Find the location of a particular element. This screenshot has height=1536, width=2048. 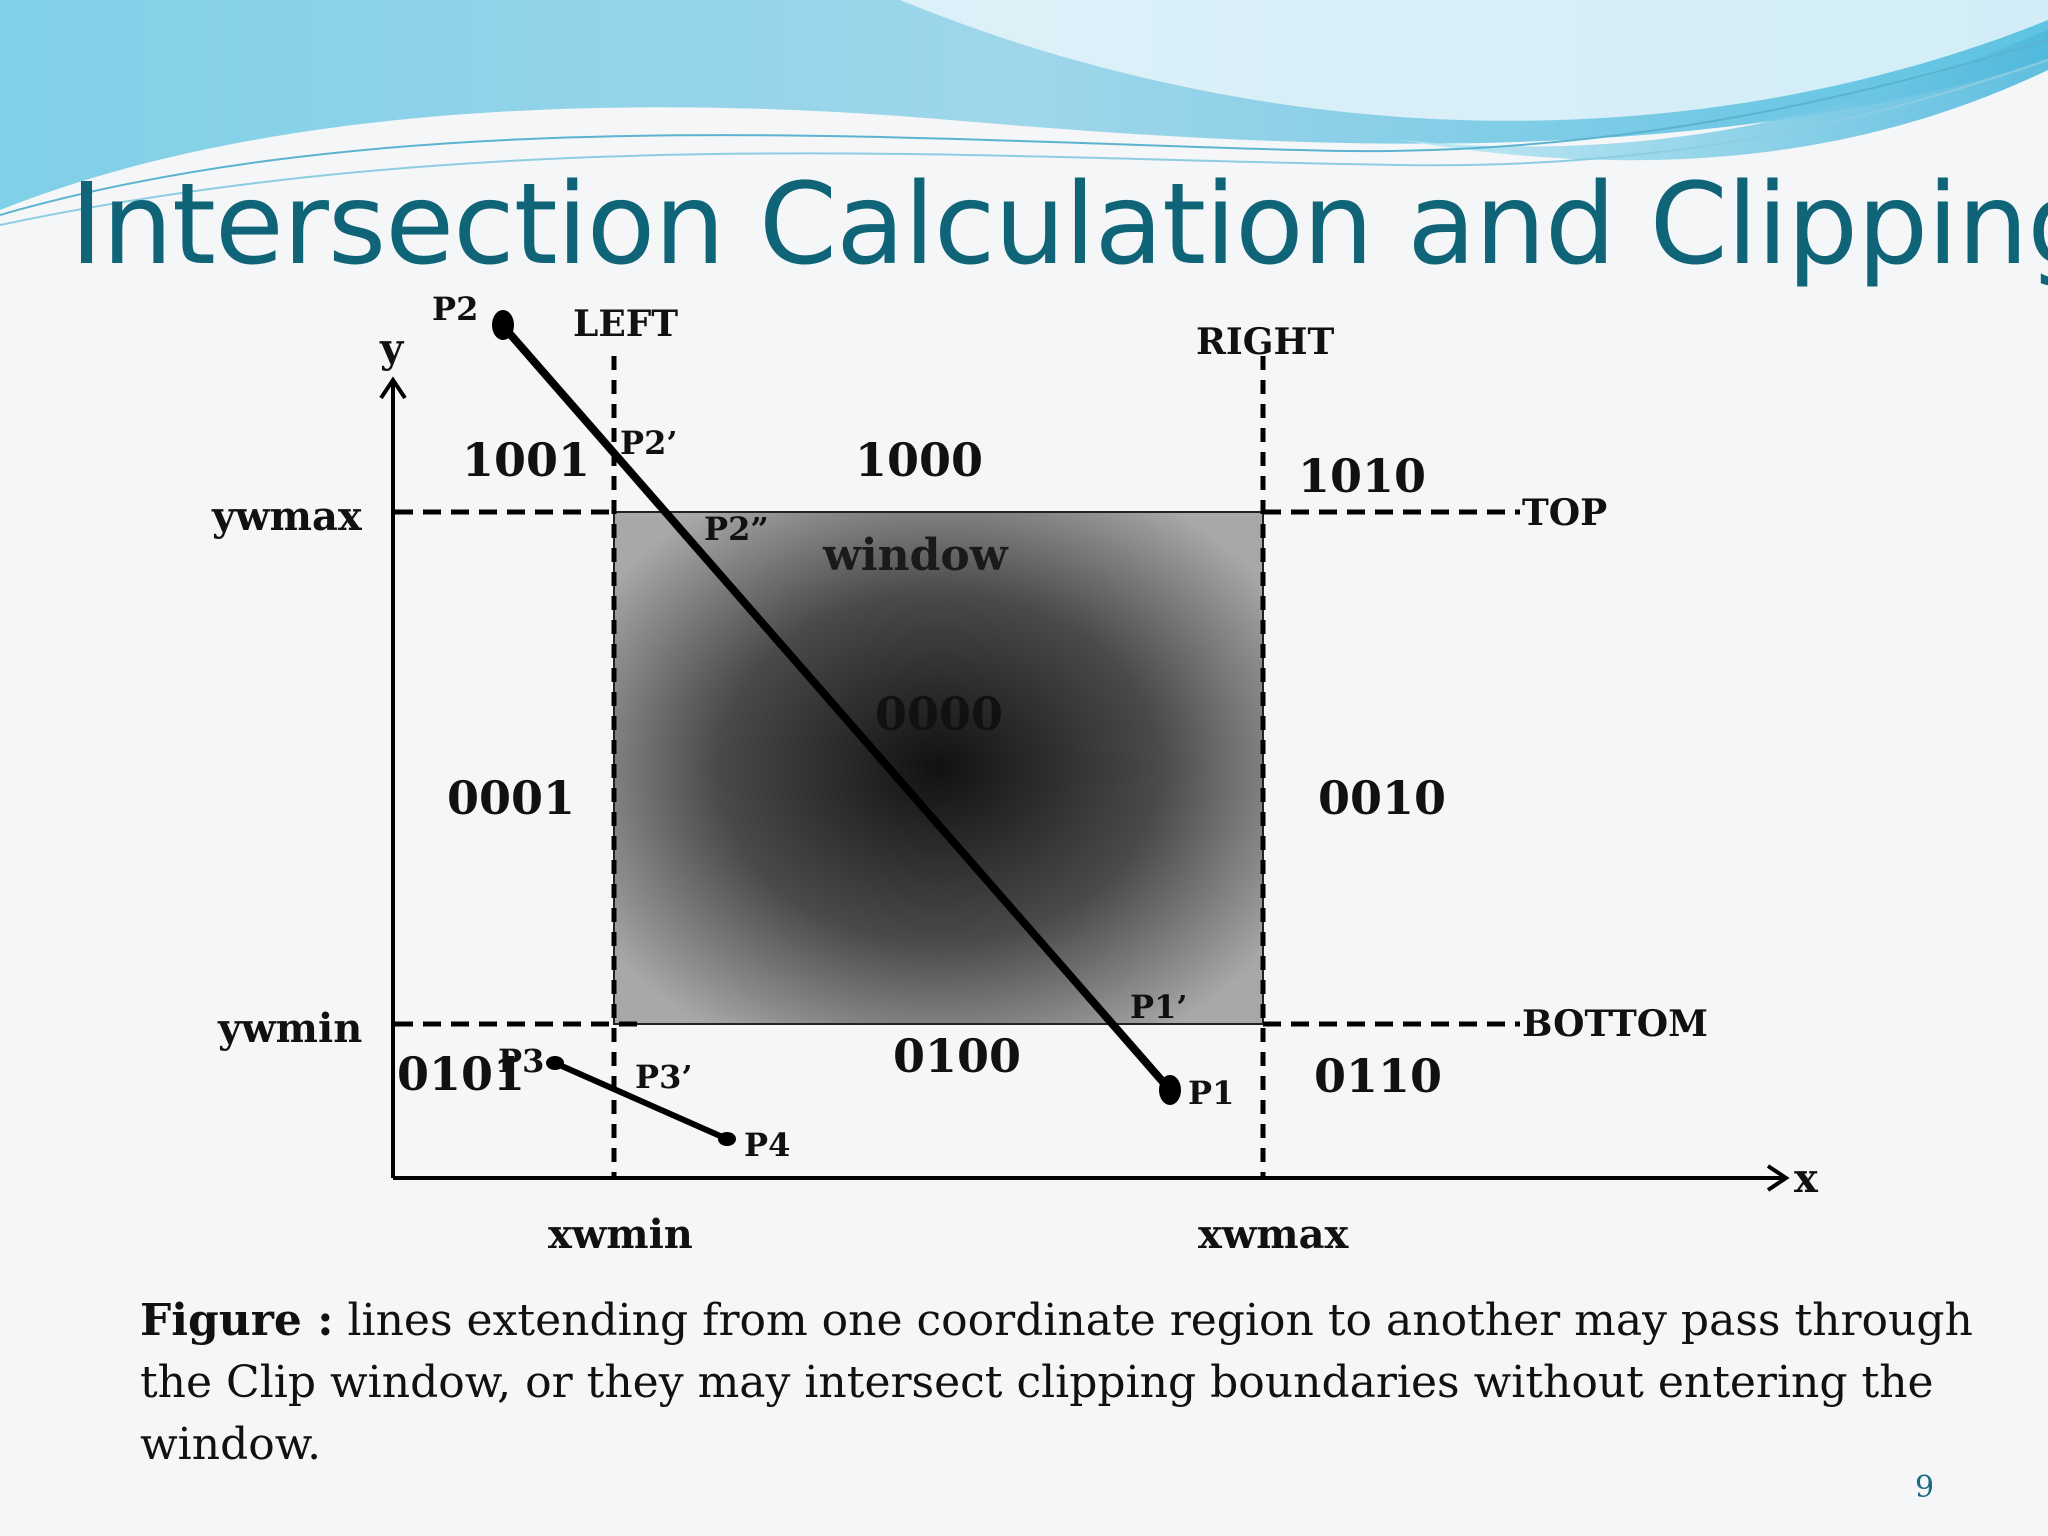

window-label: window is located at coordinates (915, 555).